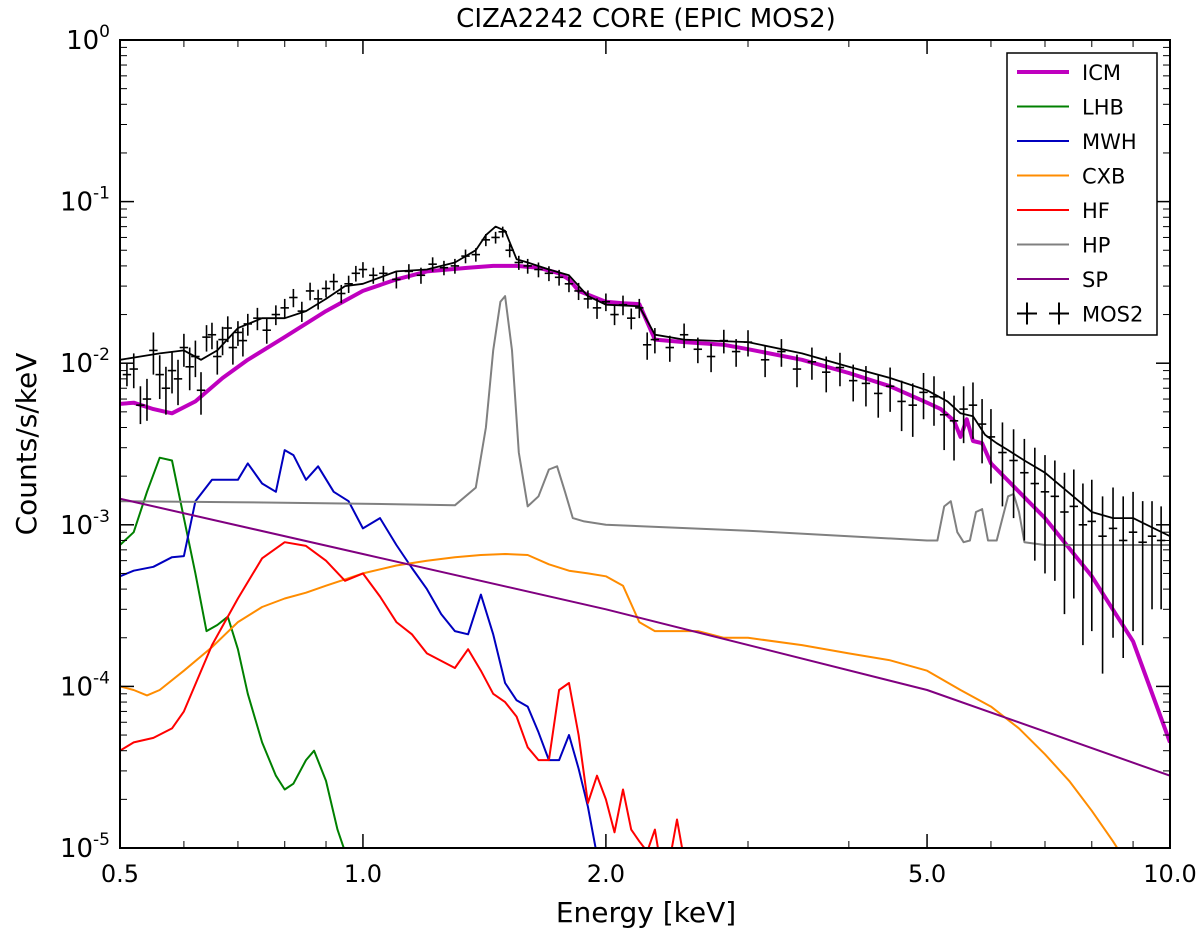 The width and height of the screenshot is (1200, 935). What do you see at coordinates (1096, 246) in the screenshot?
I see `legend-label: HP` at bounding box center [1096, 246].